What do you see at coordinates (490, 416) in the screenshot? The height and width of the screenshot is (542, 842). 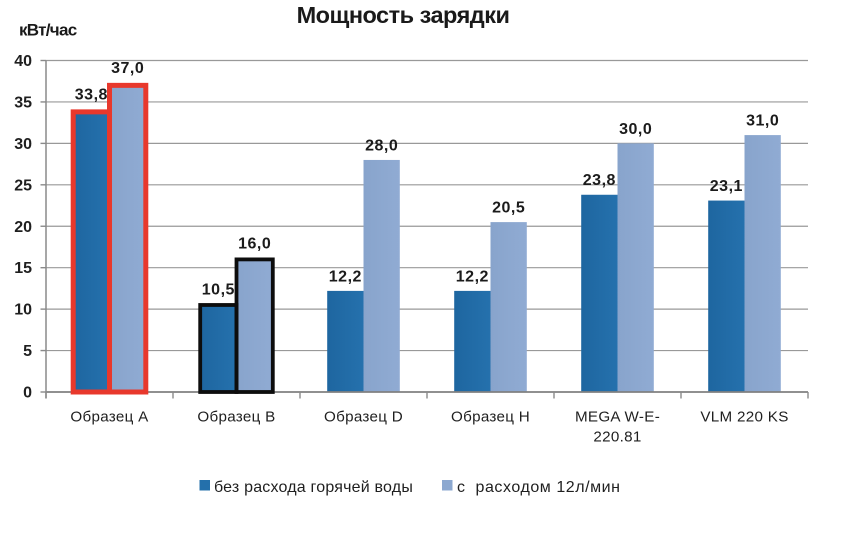 I see `svg-text: Образец H` at bounding box center [490, 416].